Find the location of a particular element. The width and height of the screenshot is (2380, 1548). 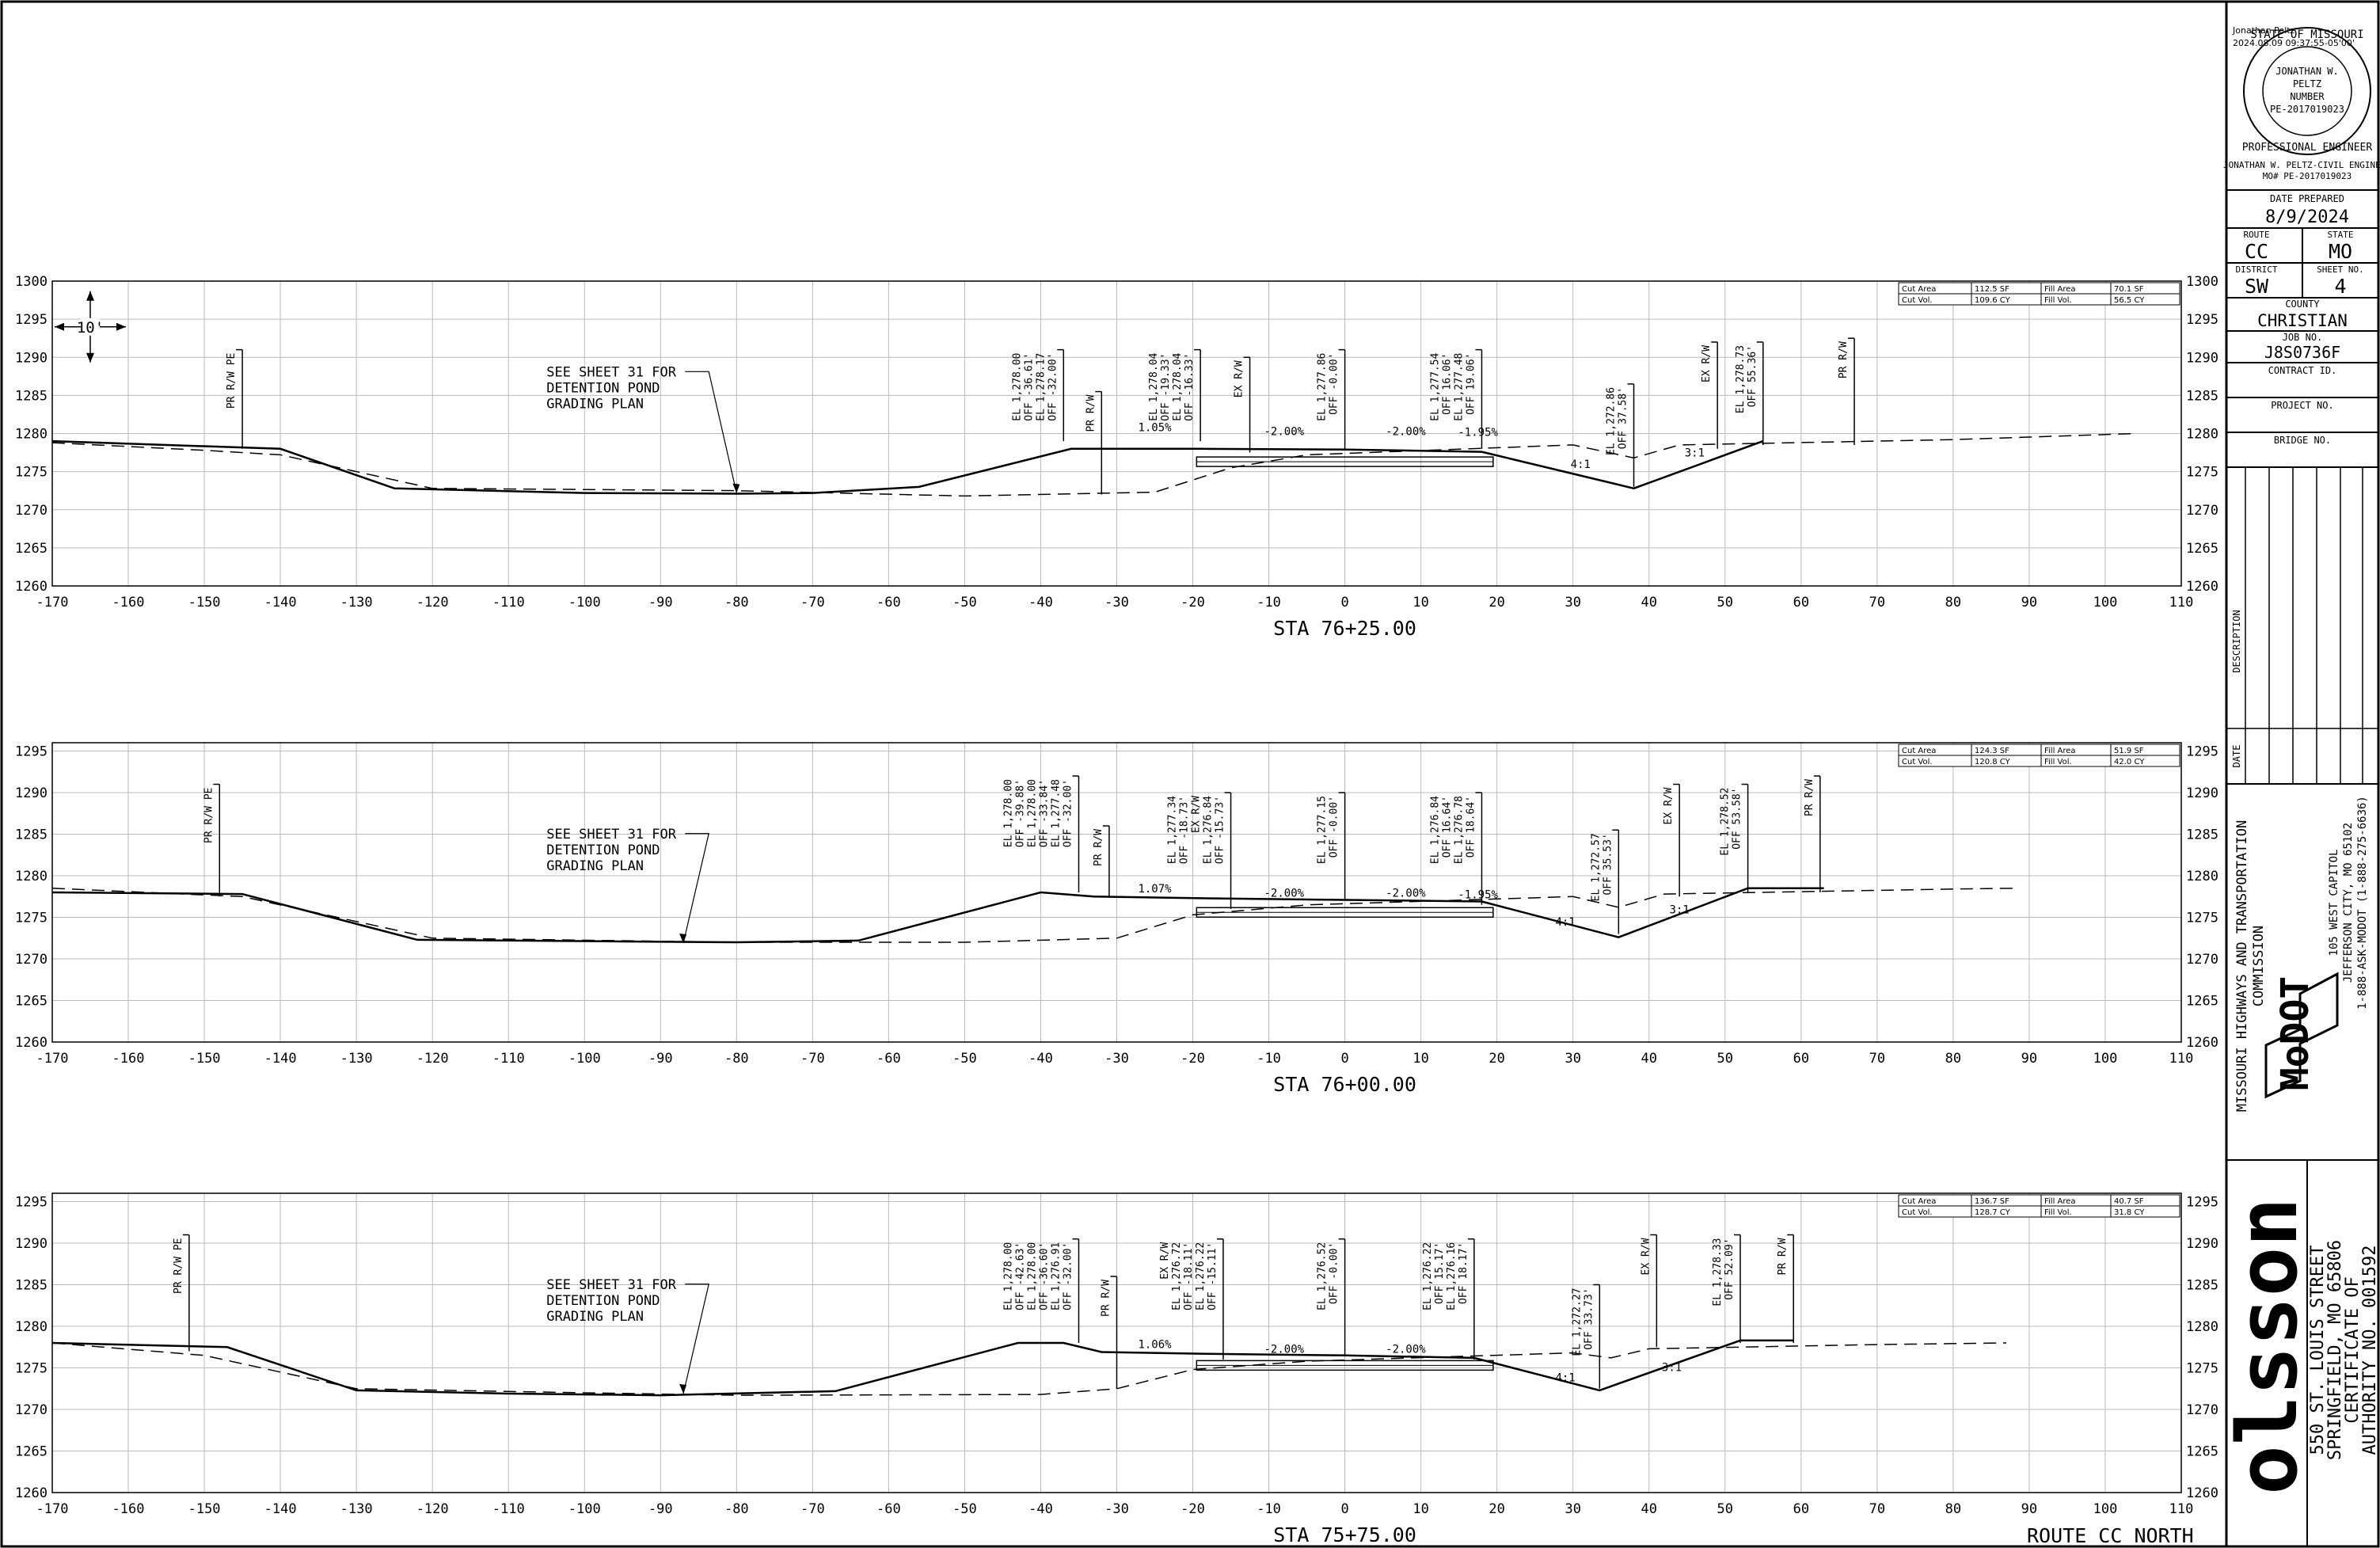

cut-fill-table-cell: 51.9 SF is located at coordinates (2129, 751).